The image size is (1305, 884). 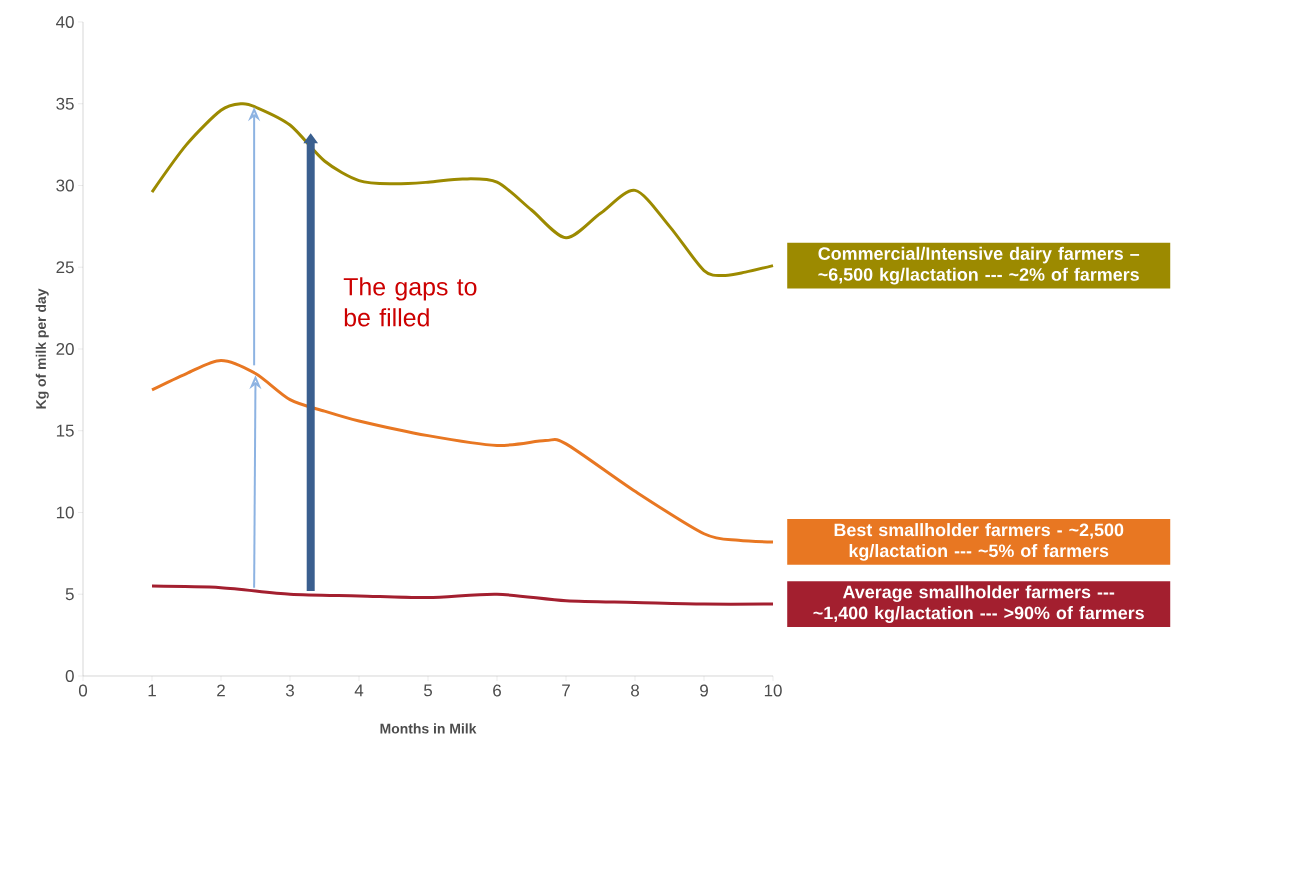 I want to click on y-tick-label: 5, so click(x=69, y=594).